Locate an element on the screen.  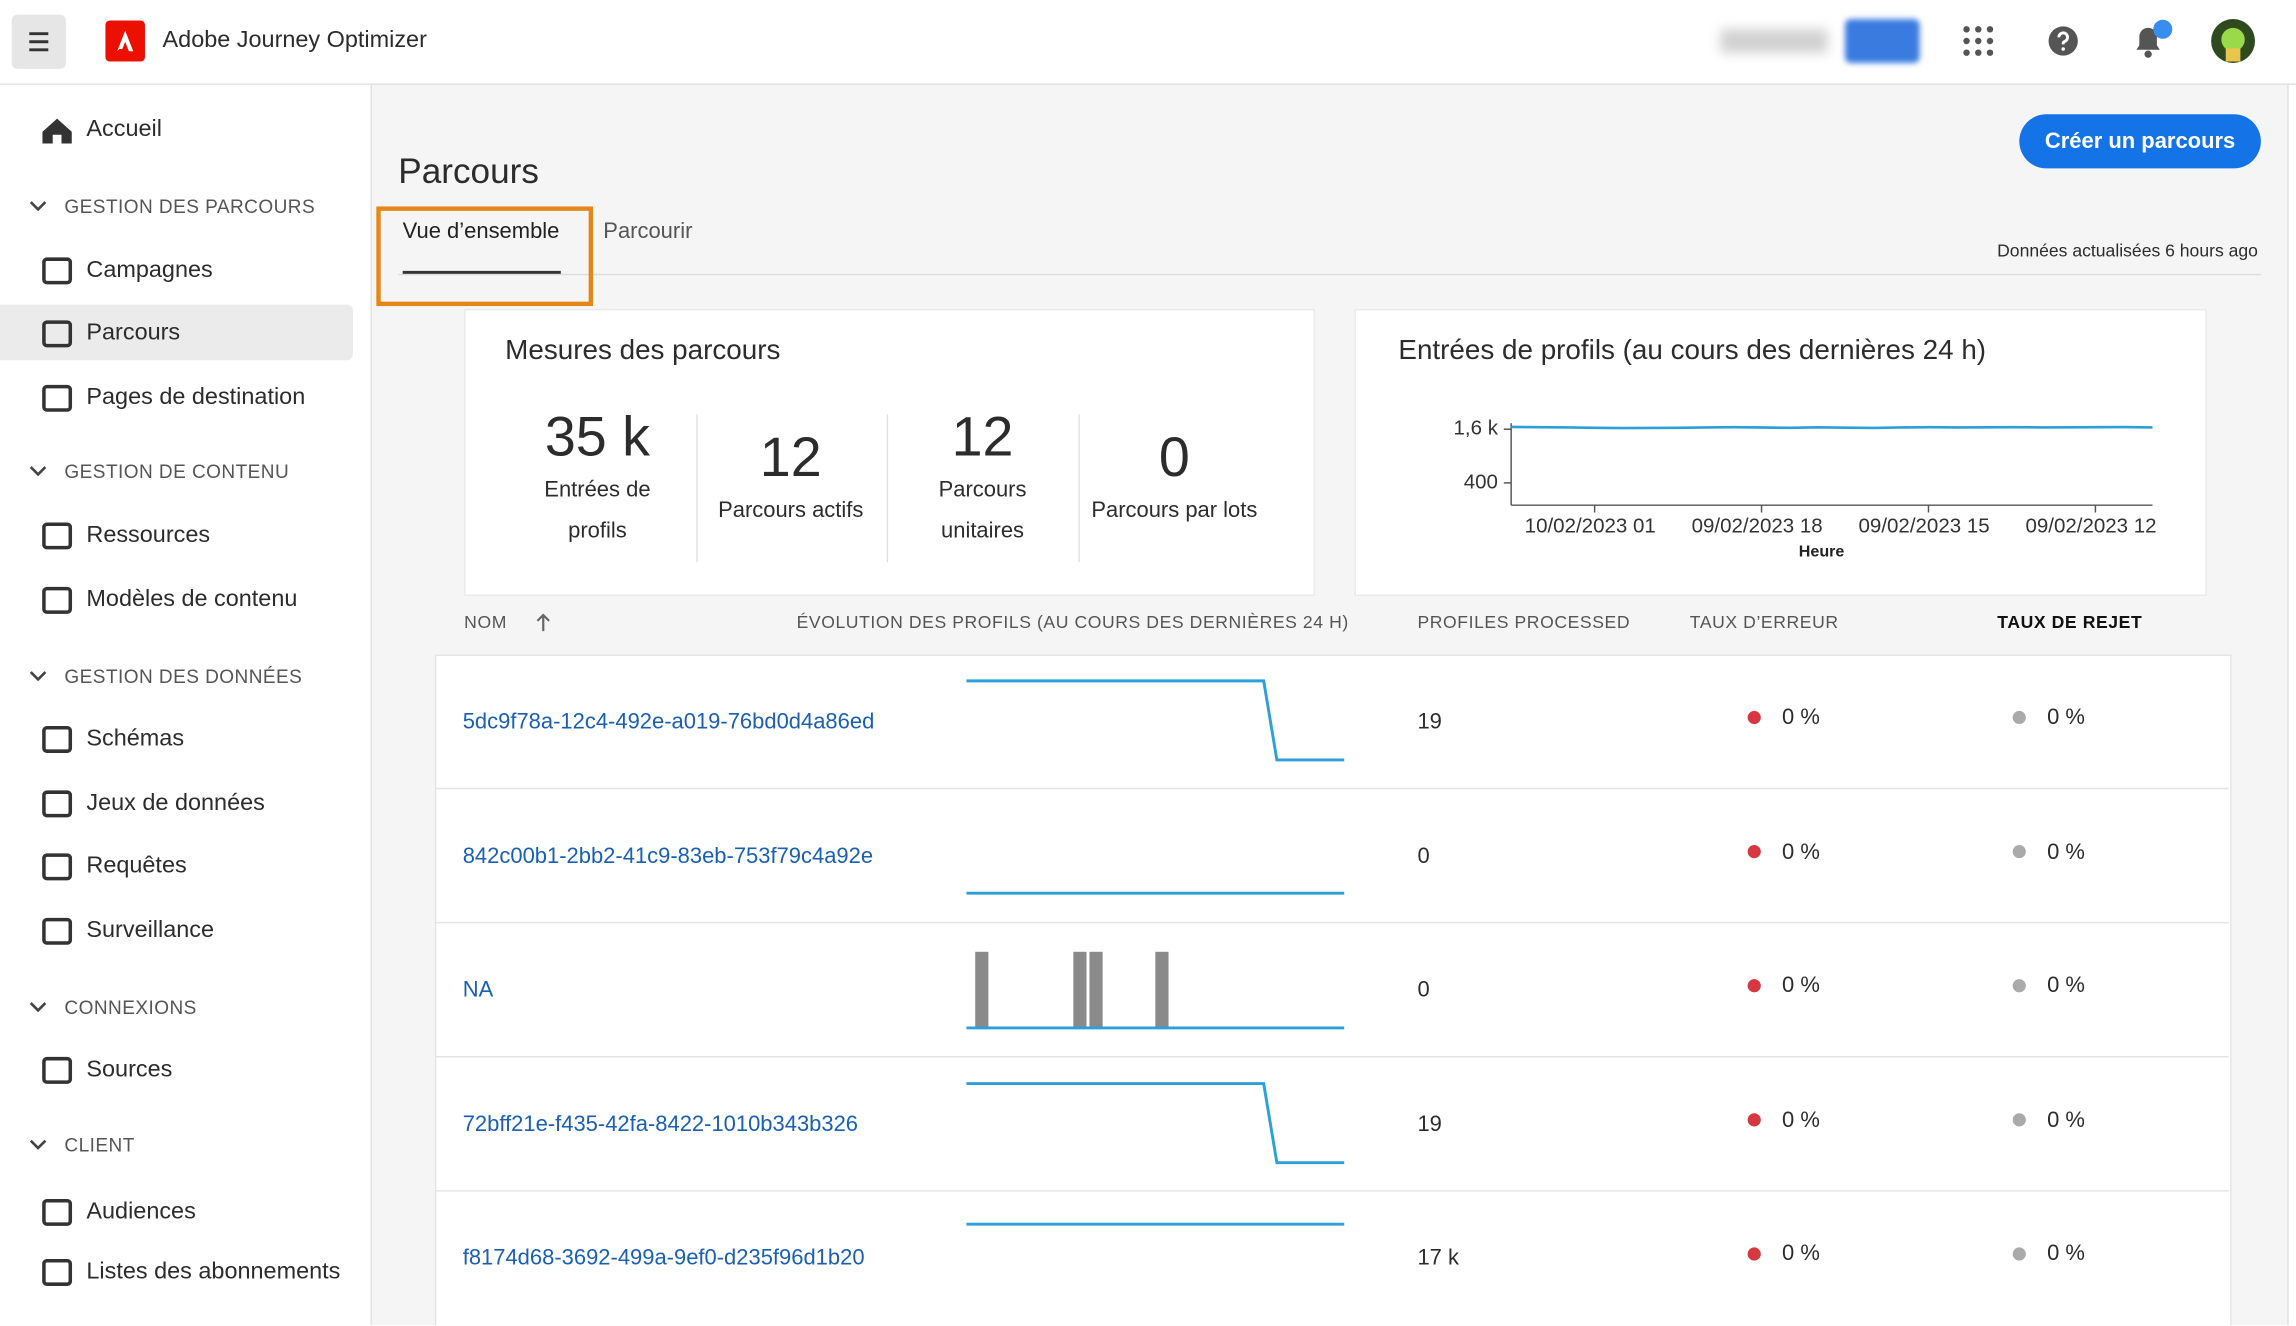
nav-item: Jeux de données is located at coordinates (175, 803).